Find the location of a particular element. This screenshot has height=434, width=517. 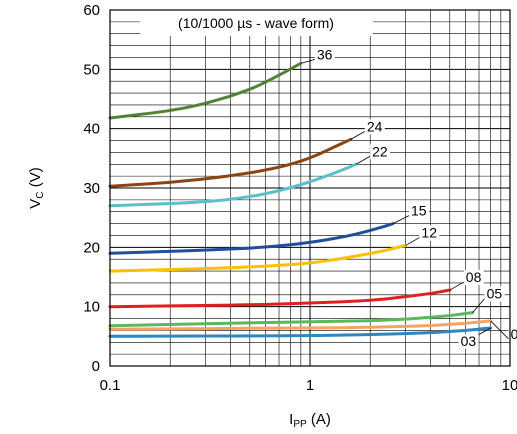

series-label-36: 36 is located at coordinates (325, 54).